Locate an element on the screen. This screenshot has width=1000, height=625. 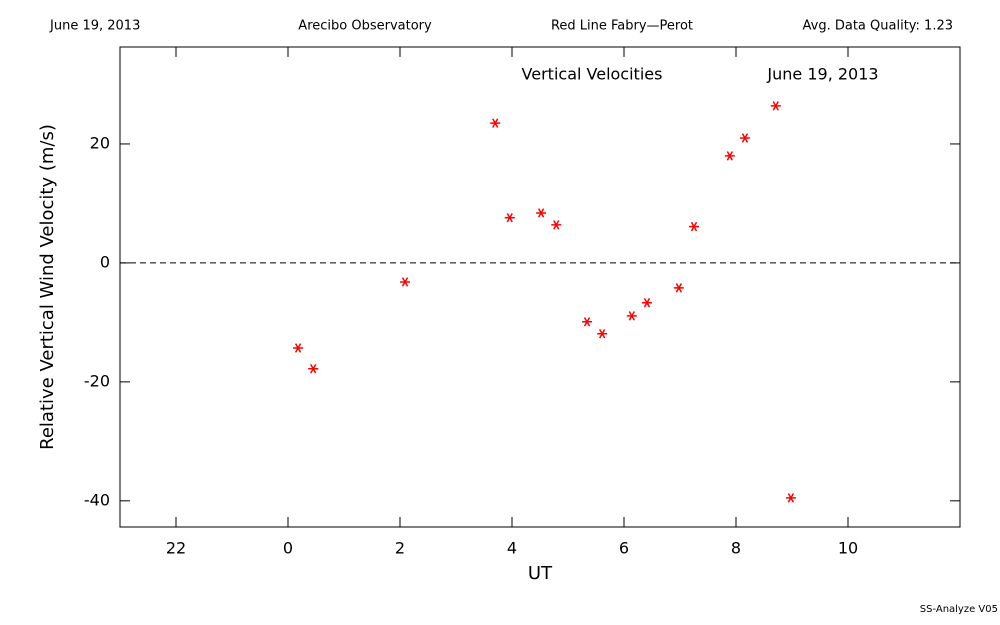
header-instrument: Red Line Fabry—Perot is located at coordinates (622, 26).